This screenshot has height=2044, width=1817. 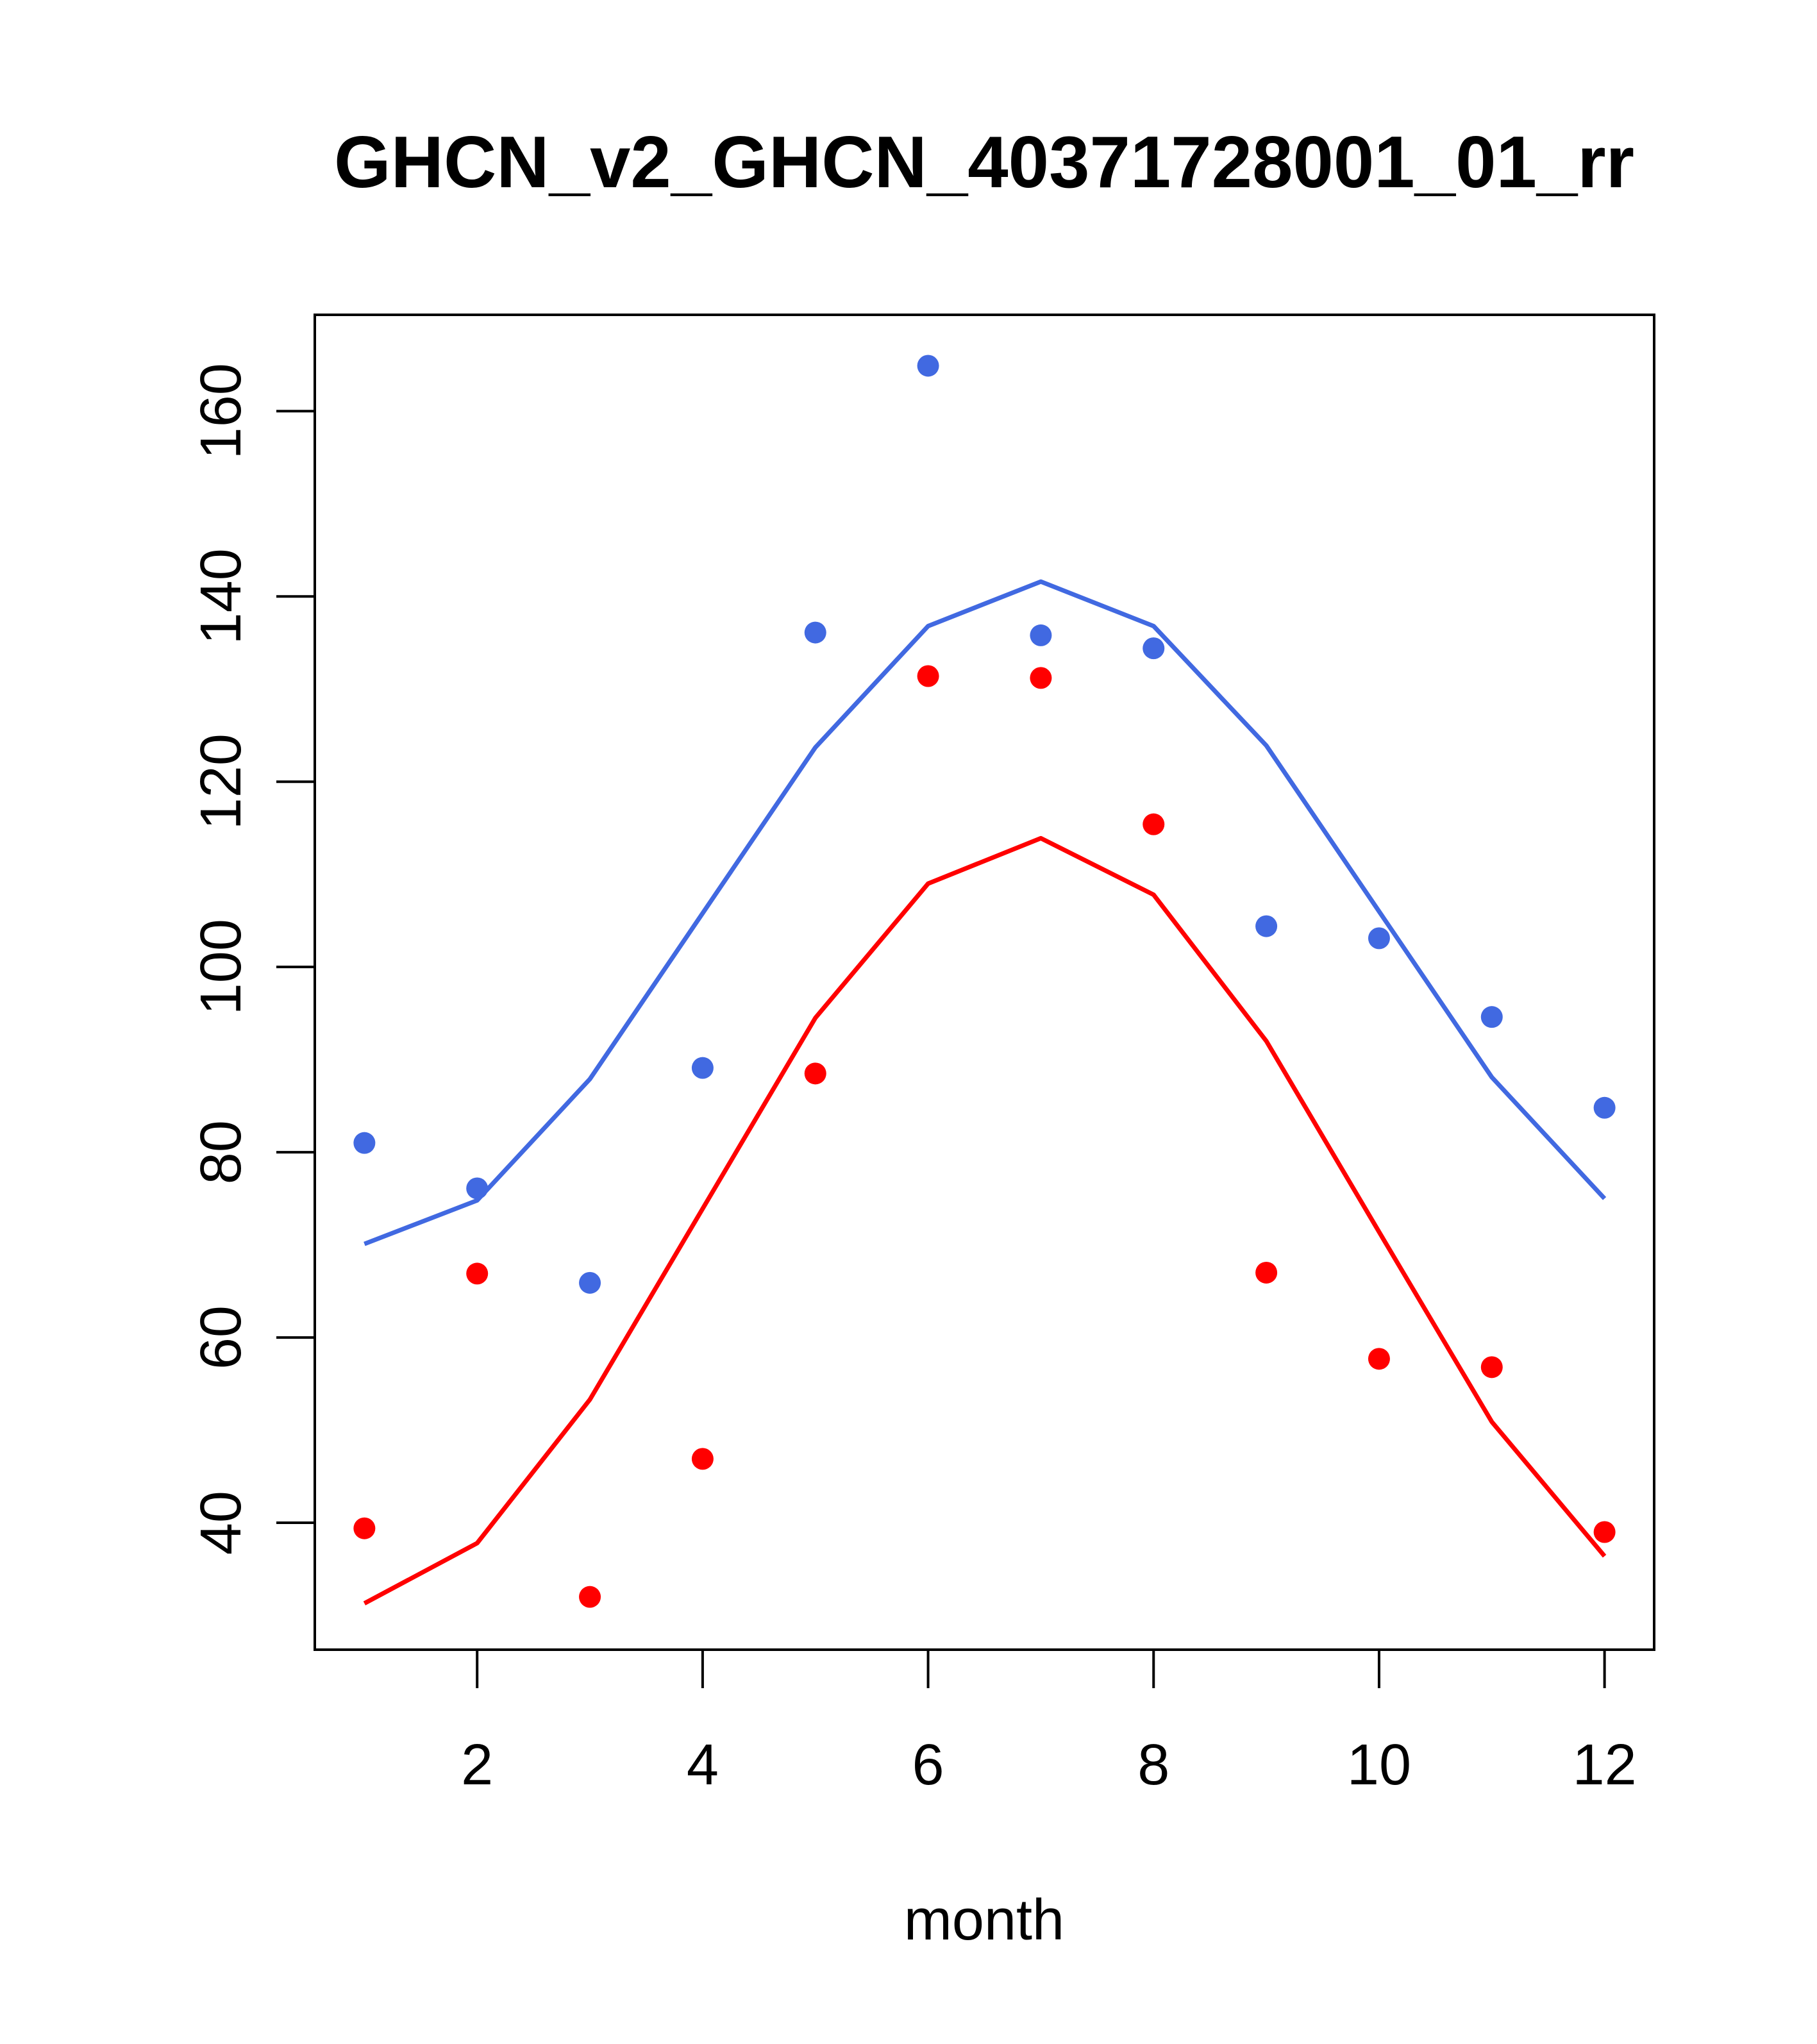 What do you see at coordinates (221, 1523) in the screenshot?
I see `y-tick-label: 40` at bounding box center [221, 1523].